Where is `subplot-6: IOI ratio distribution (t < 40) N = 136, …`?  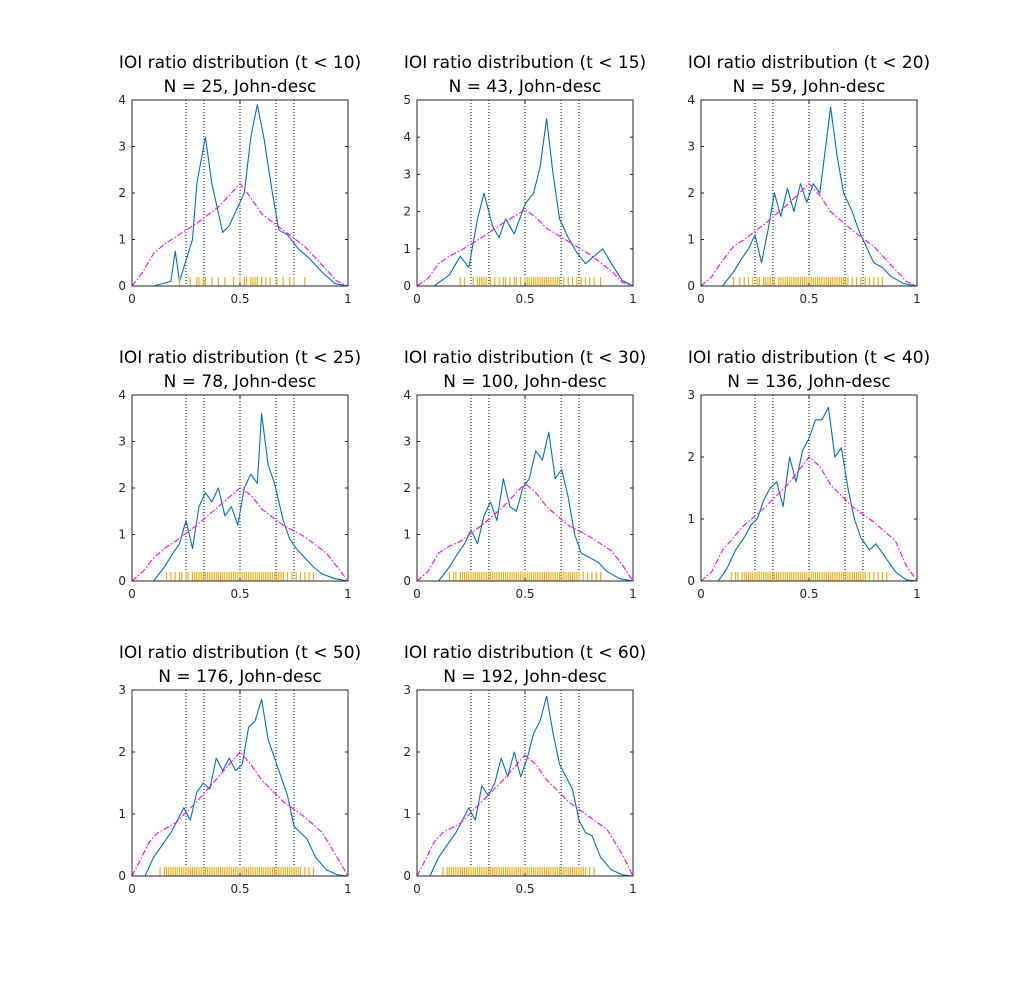 subplot-6: IOI ratio distribution (t < 40) N = 136, … is located at coordinates (808, 474).